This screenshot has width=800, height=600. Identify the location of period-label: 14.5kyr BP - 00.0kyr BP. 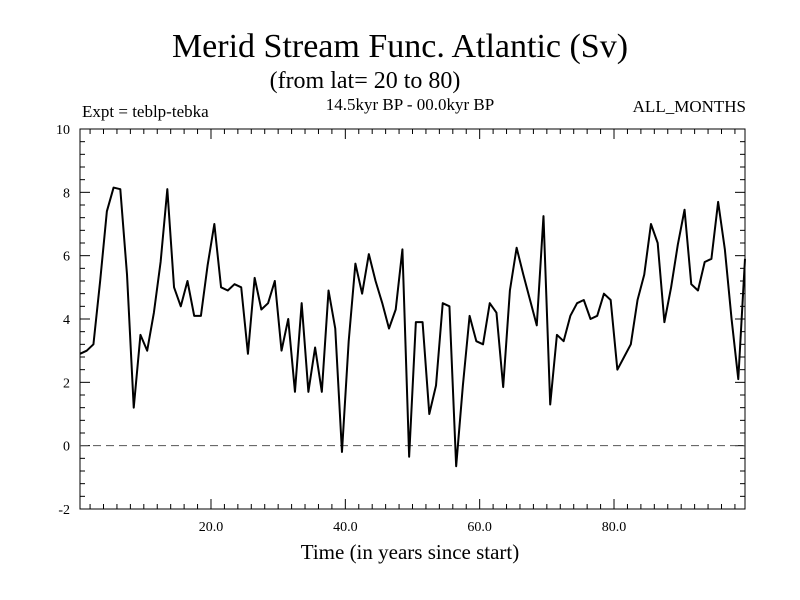
(410, 104).